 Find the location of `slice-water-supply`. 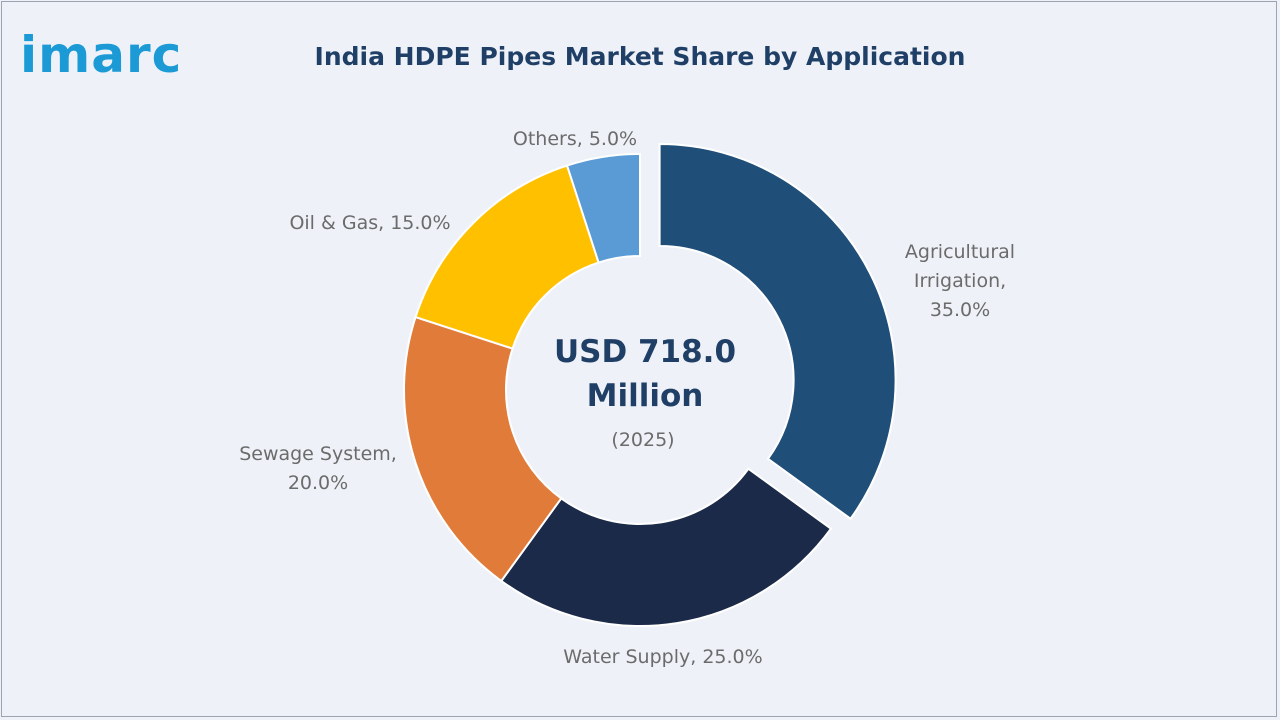

slice-water-supply is located at coordinates (666, 547).